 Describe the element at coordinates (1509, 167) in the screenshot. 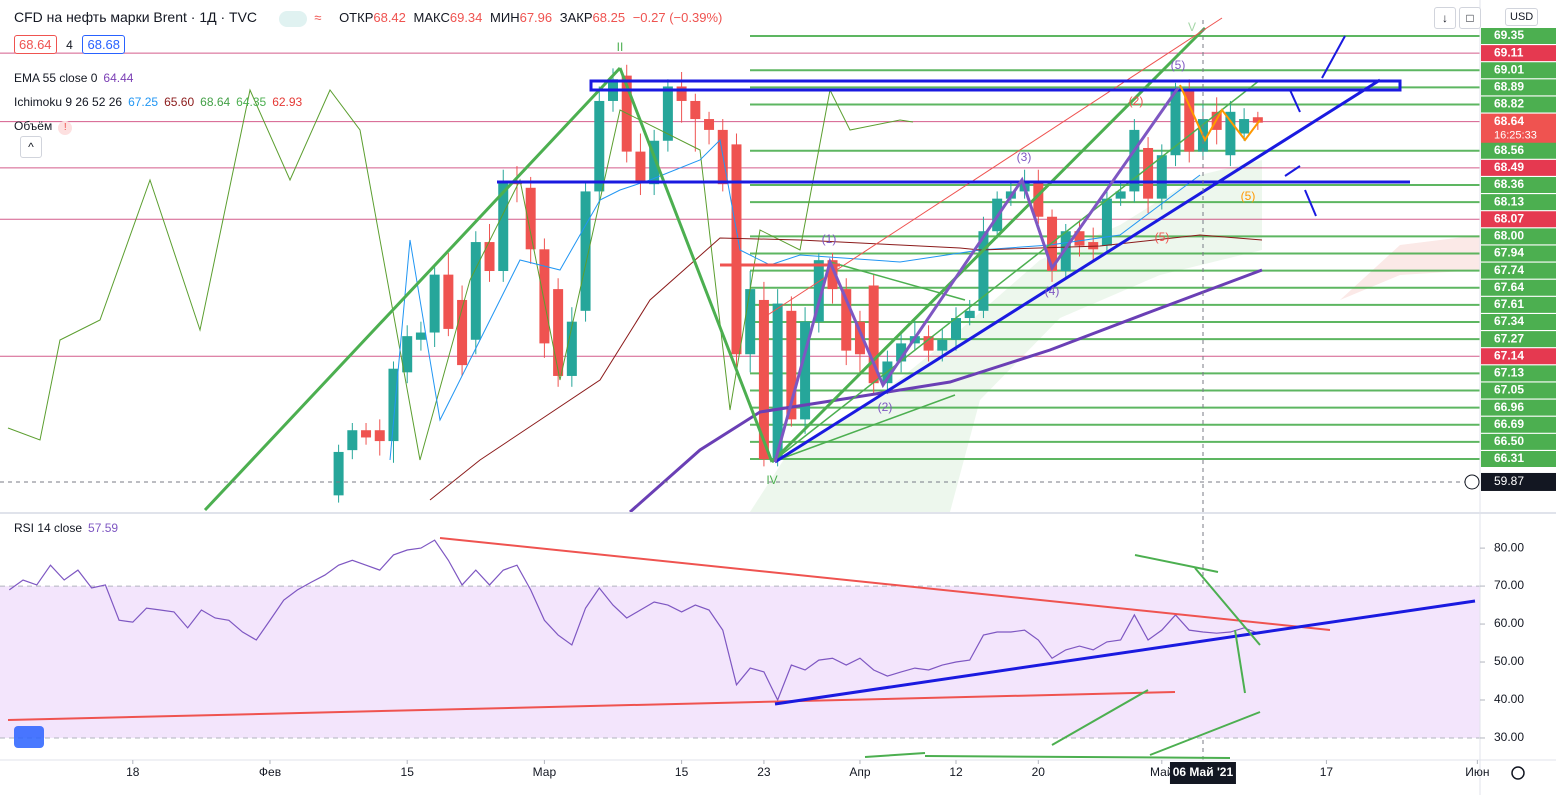

I see `price-label: 68.49` at that location.